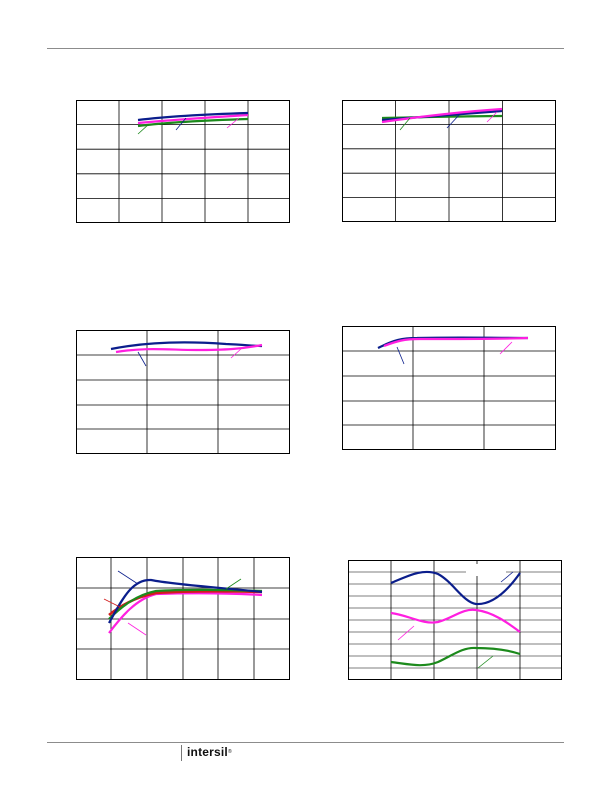 This screenshot has height=791, width=611. I want to click on intersil-logo: intersil®, so click(209, 752).